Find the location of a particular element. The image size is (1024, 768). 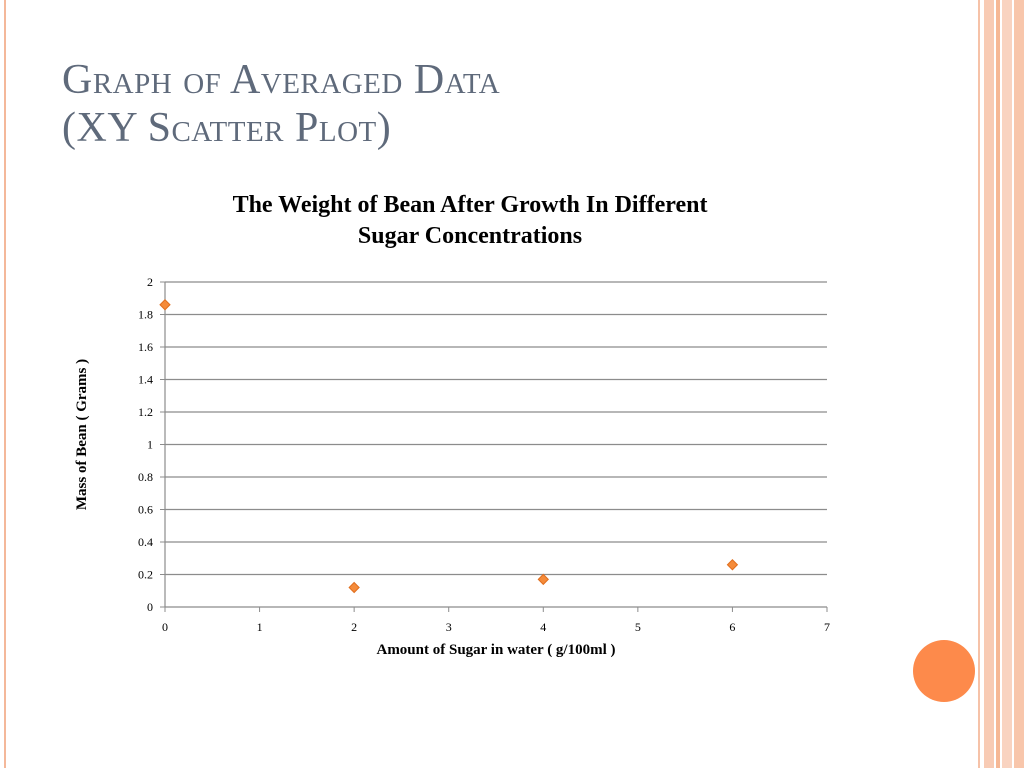

x-tick-label: 3 is located at coordinates (449, 627).